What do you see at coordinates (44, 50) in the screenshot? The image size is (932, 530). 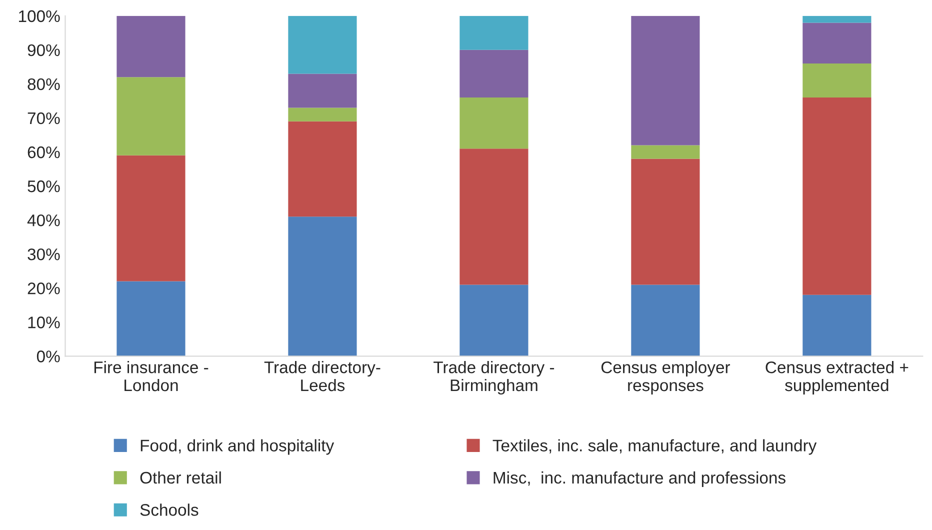 I see `y-tick-label: 90%` at bounding box center [44, 50].